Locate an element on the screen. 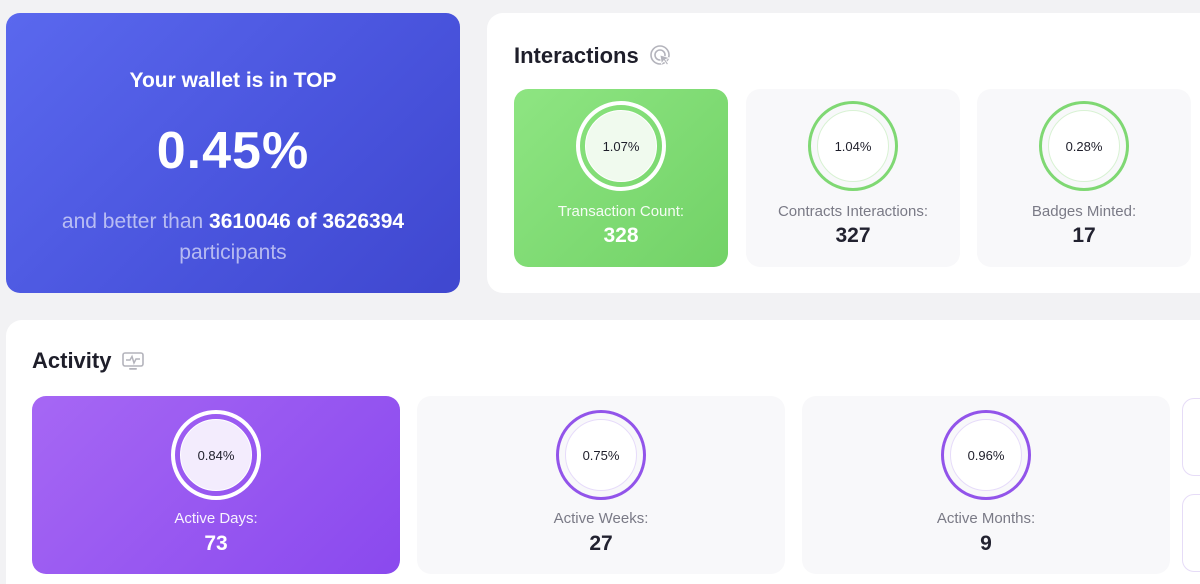  stat-tile-active-weeks: 0.75% Active Weeks: 27 is located at coordinates (601, 485).